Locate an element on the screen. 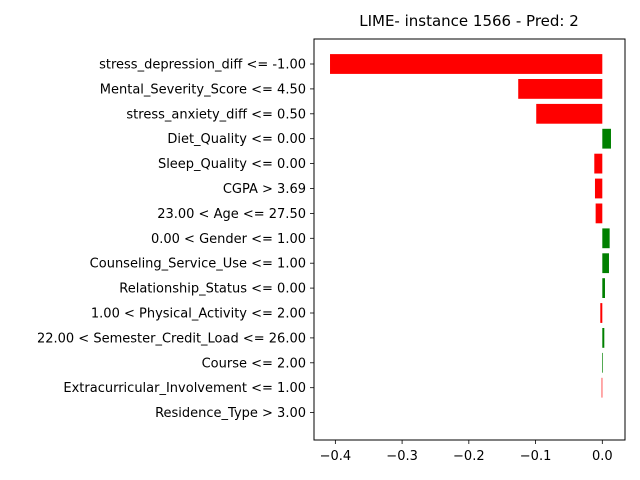 This screenshot has height=480, width=640. y-tick-label-9: Relationship_Status <= 0.00 is located at coordinates (212, 289).